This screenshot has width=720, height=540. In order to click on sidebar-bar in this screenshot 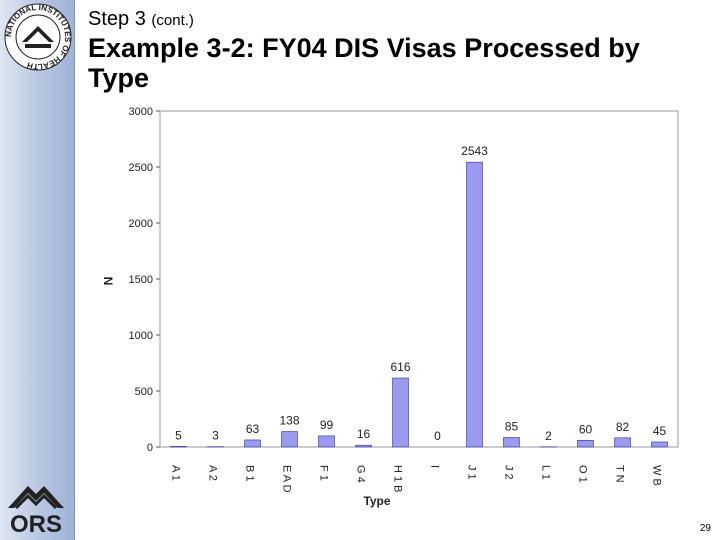, I will do `click(37, 270)`.